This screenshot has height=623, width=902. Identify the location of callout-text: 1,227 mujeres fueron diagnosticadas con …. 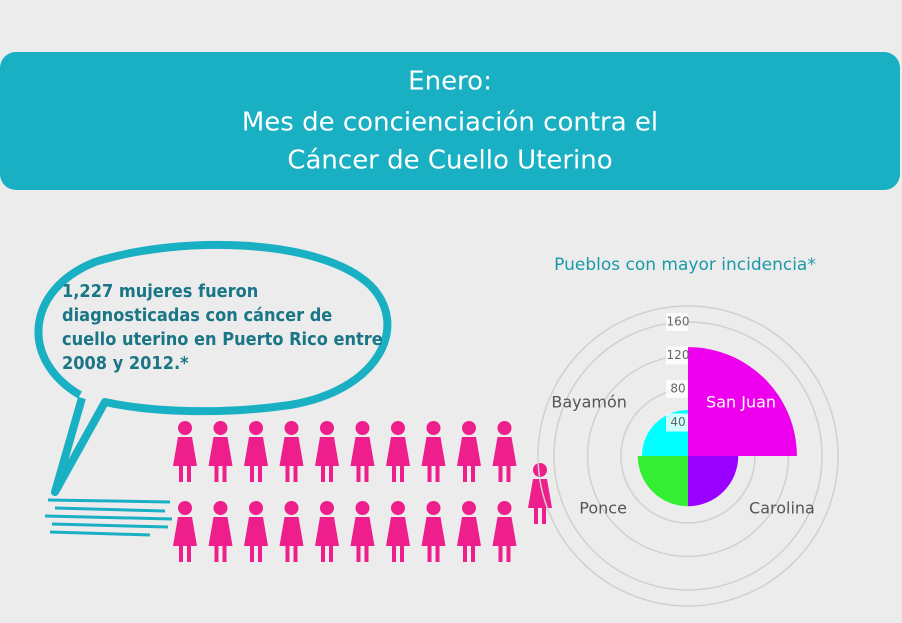
(222, 327).